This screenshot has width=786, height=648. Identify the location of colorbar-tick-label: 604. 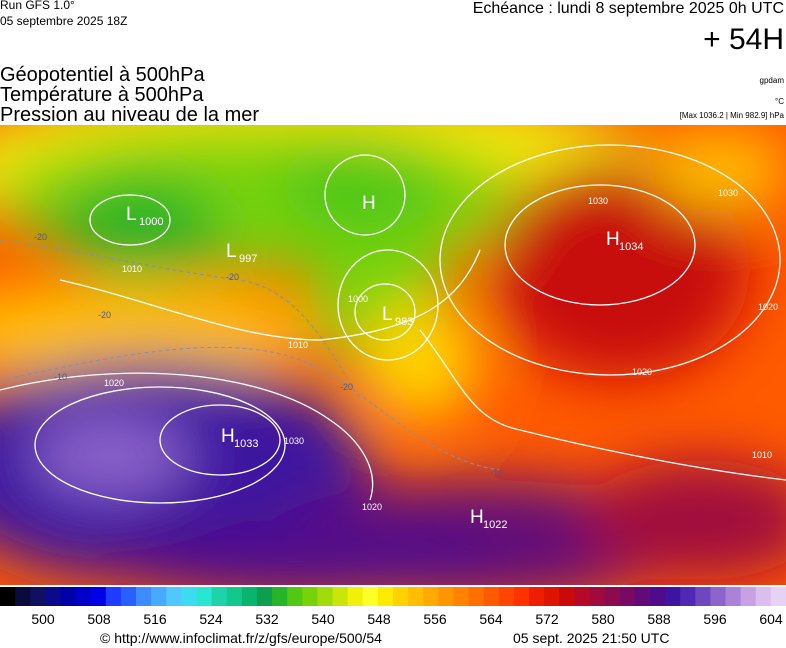
(771, 619).